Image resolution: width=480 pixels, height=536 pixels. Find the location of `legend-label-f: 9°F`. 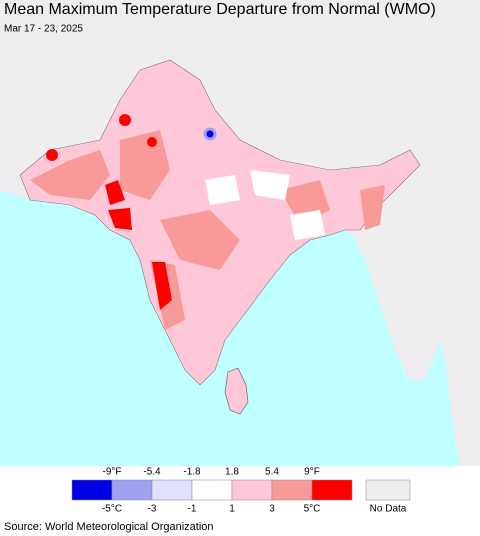

legend-label-f: 9°F is located at coordinates (312, 472).